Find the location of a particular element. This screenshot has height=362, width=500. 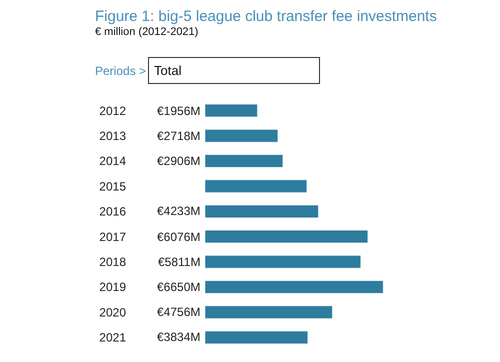

chart-title: Figure 1: big-5 league club transfer fee investments is located at coordinates (266, 16).